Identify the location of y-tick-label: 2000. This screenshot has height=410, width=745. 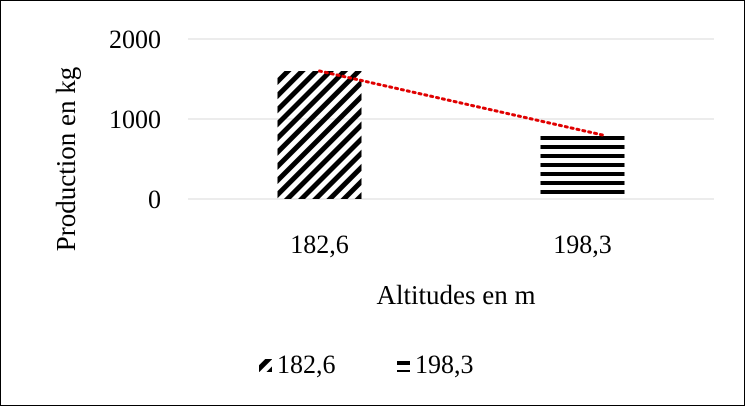
(135, 39).